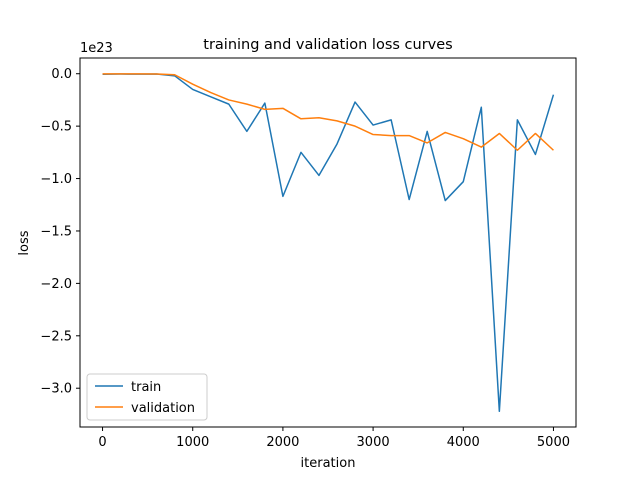 The width and height of the screenshot is (640, 480). I want to click on y-offset-label: 1e23, so click(96, 48).